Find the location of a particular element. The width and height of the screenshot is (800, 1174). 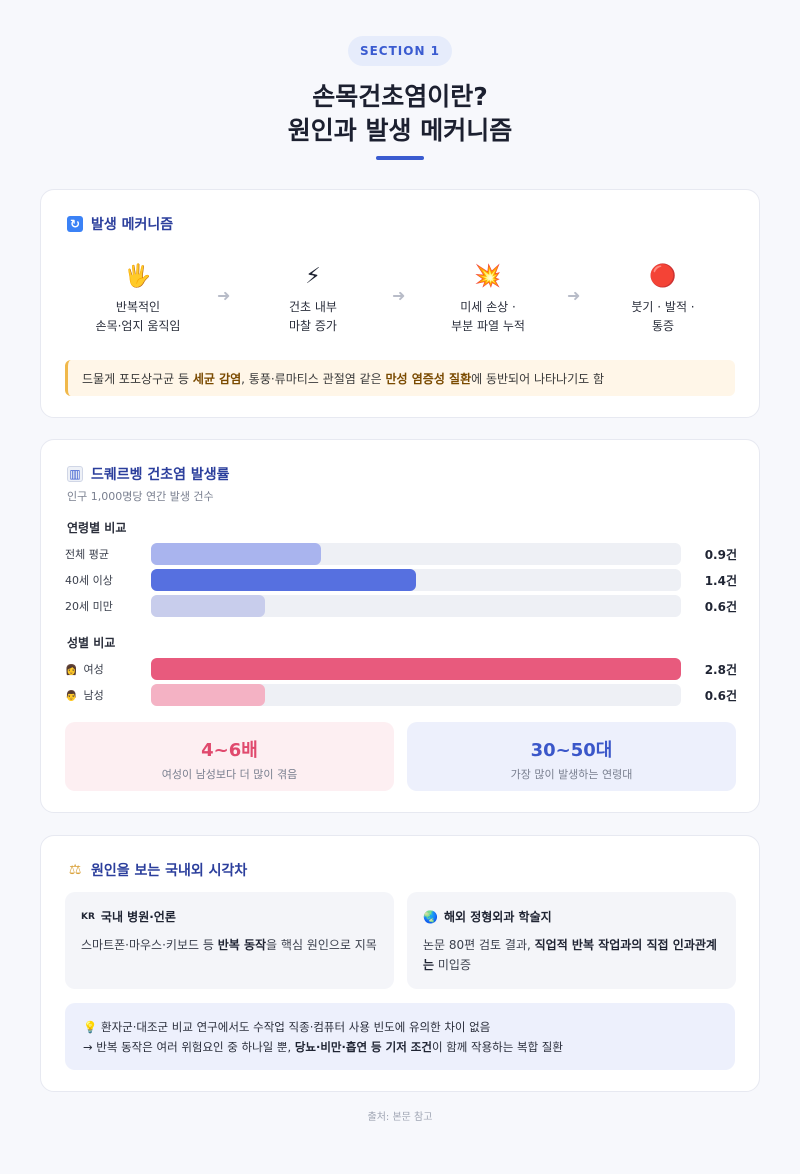

bar-row: 👩 여성 2.8건 is located at coordinates (401, 669).